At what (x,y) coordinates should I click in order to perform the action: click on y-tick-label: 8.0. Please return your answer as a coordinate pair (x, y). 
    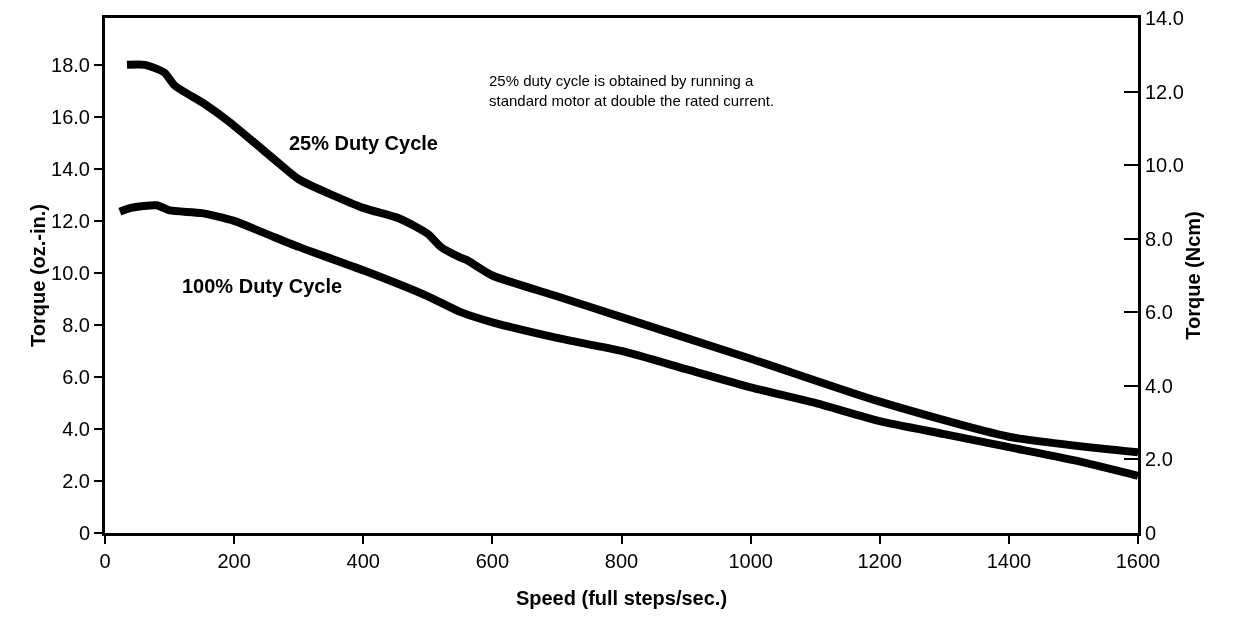
    Looking at the image, I should click on (76, 324).